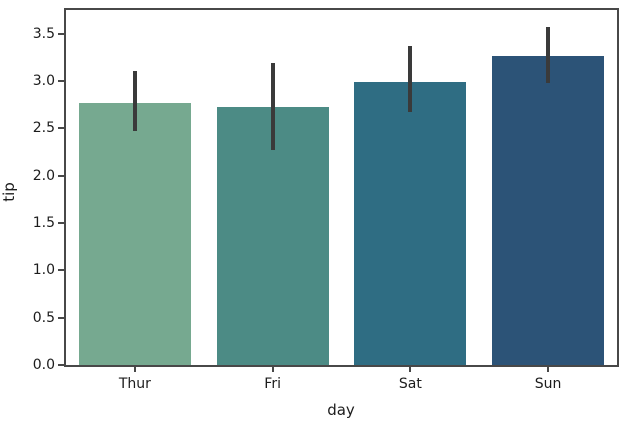  Describe the element at coordinates (548, 210) in the screenshot. I see `bar-sun` at that location.